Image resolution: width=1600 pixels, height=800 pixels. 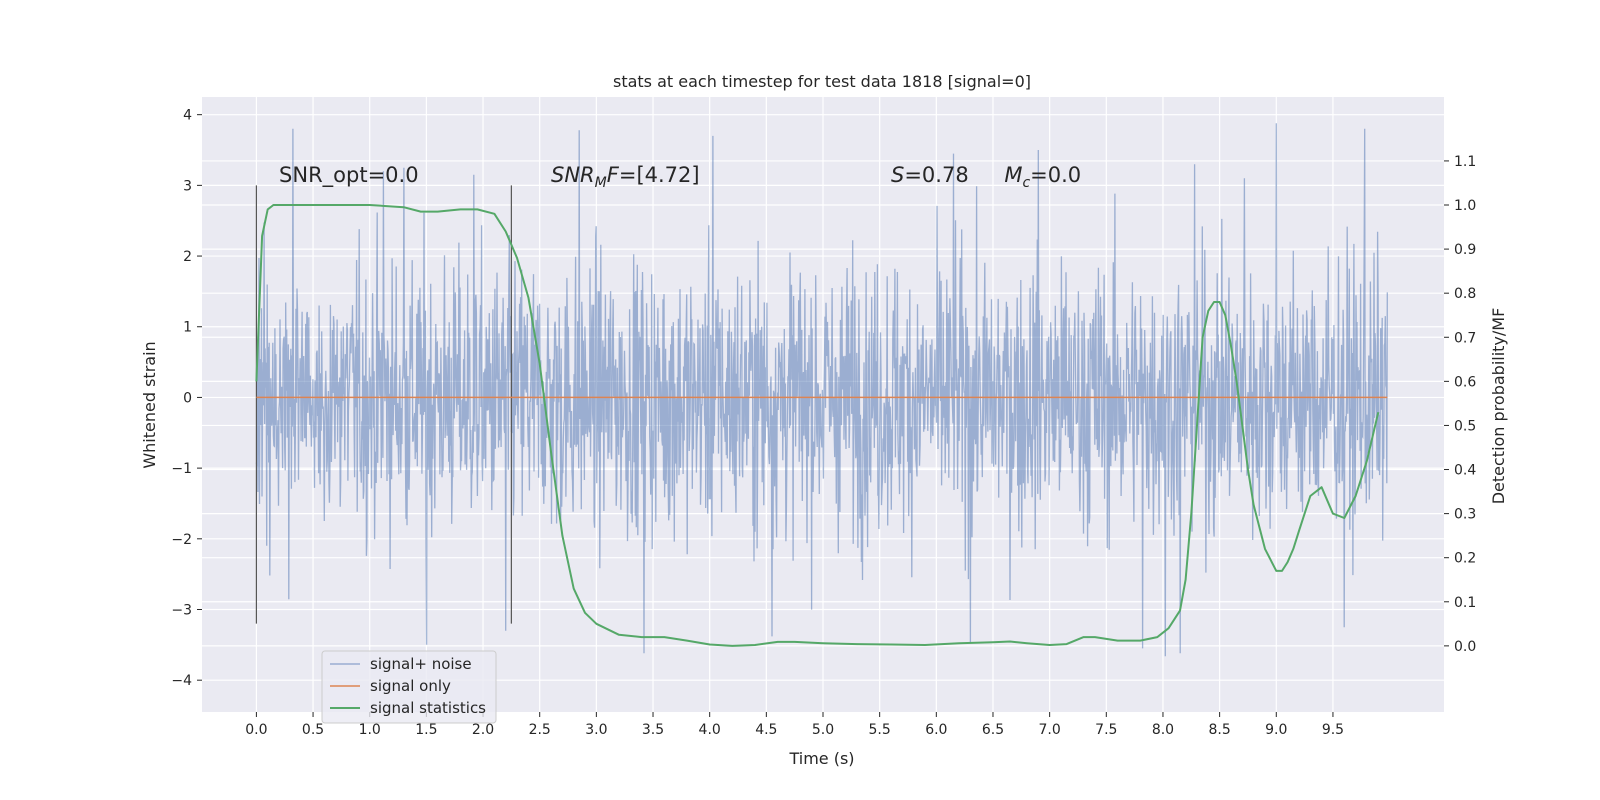 What do you see at coordinates (181, 681) in the screenshot?
I see `y-tick-label: −4` at bounding box center [181, 681].